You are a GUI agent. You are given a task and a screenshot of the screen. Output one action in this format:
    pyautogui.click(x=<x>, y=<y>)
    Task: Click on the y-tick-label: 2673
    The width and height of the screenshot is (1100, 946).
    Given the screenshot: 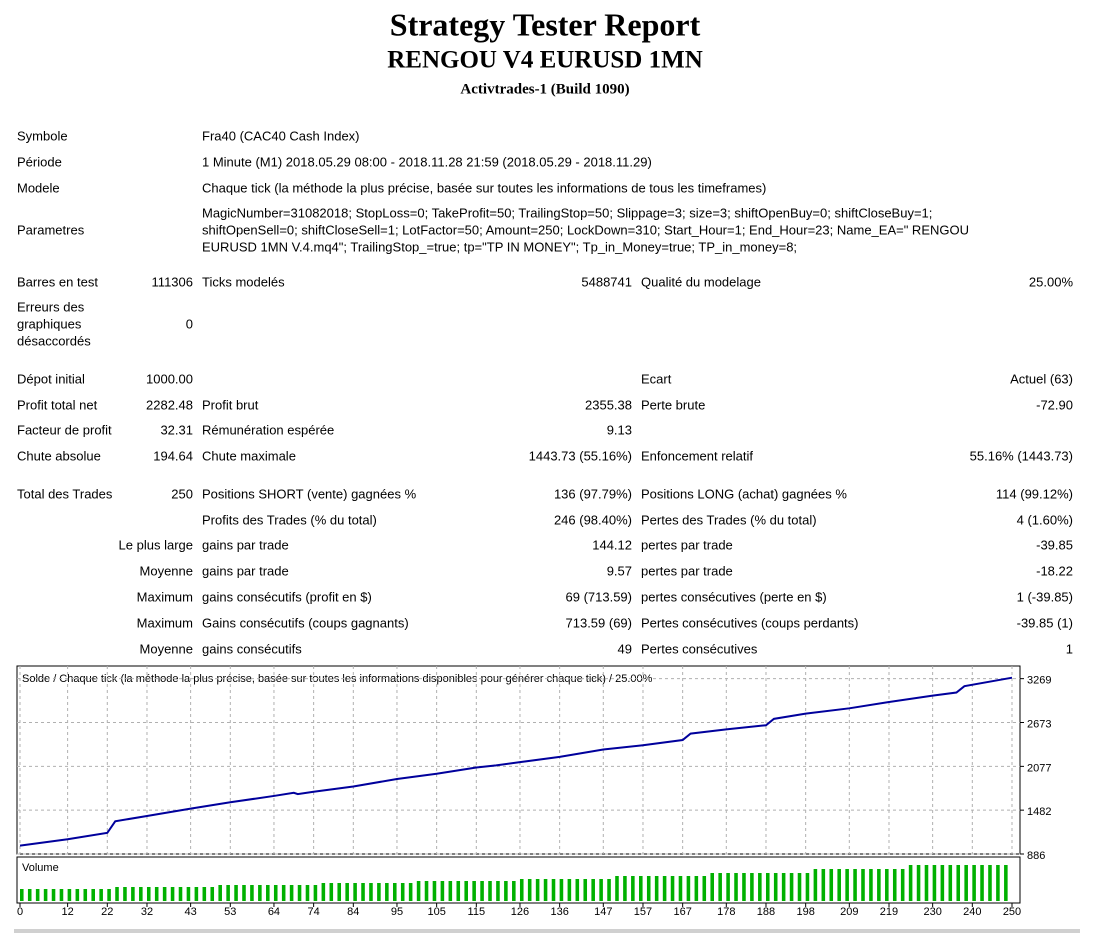 What is the action you would take?
    pyautogui.click(x=1039, y=724)
    